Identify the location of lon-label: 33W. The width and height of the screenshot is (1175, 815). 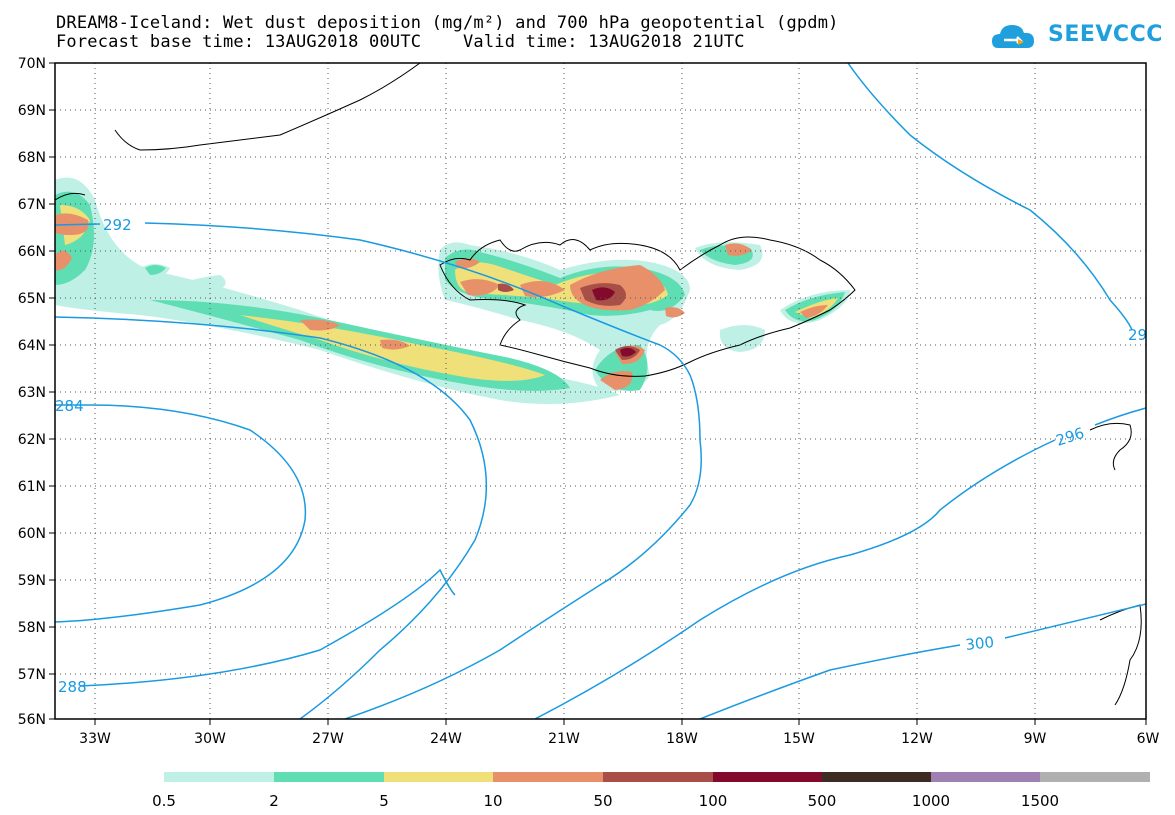
(95, 739).